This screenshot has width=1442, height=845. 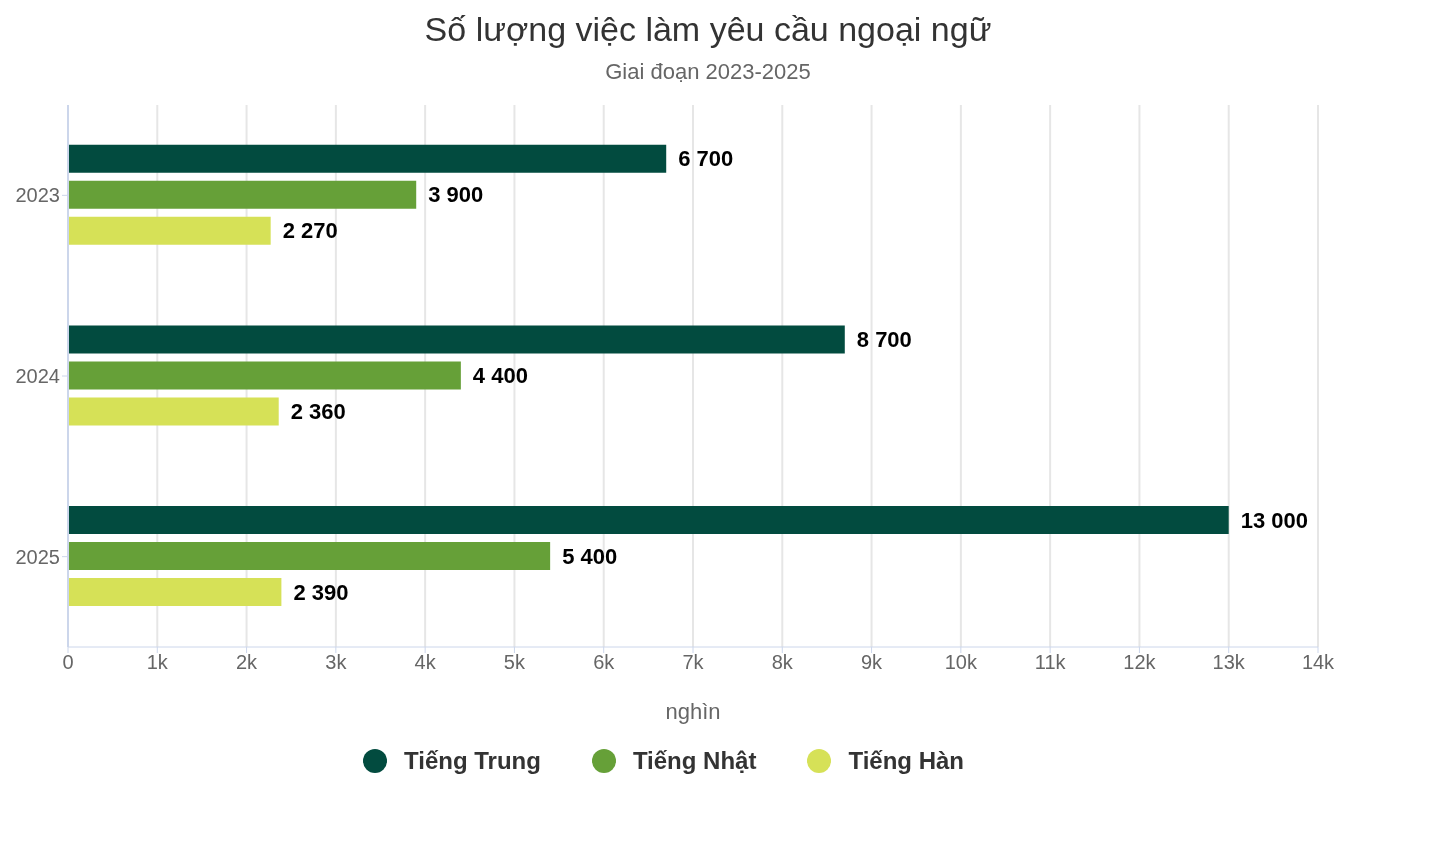 What do you see at coordinates (708, 72) in the screenshot?
I see `chart-subtitle: Giai đoạn 2023-2025` at bounding box center [708, 72].